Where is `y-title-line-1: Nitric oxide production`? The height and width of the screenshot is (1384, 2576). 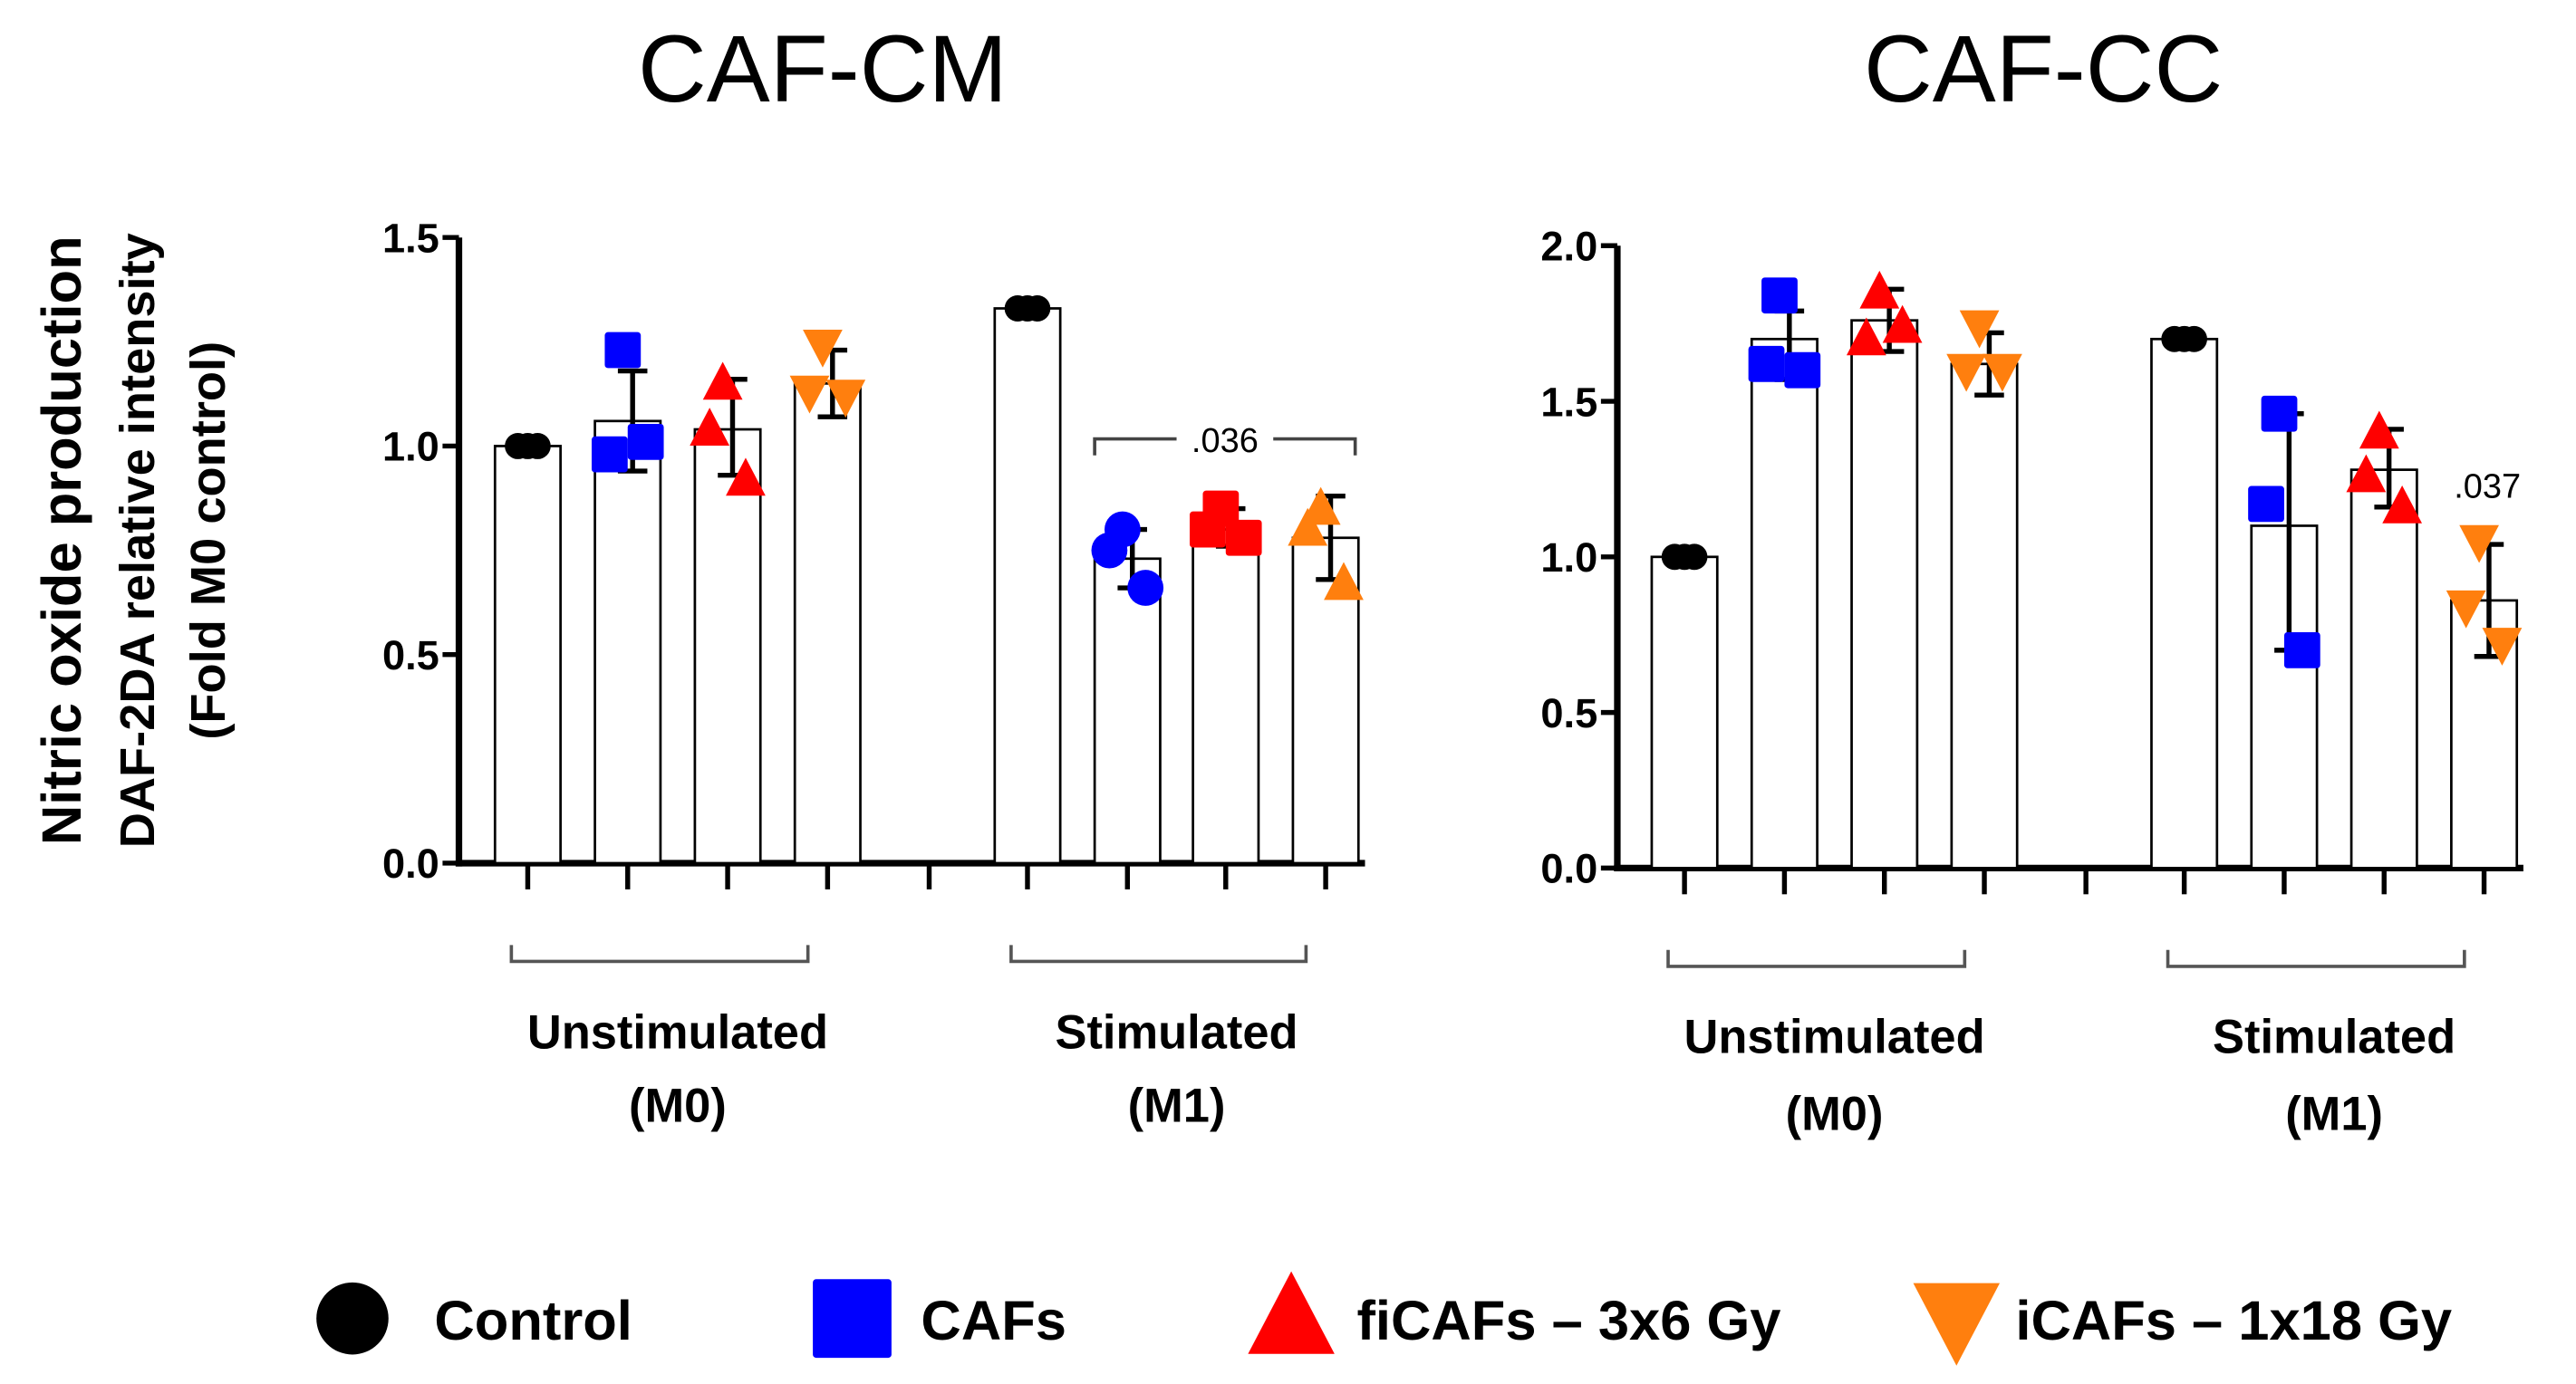
y-title-line-1: Nitric oxide production is located at coordinates (62, 540).